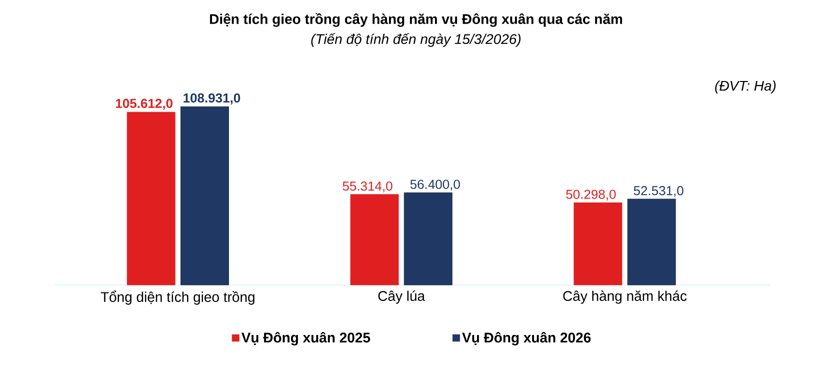 Image resolution: width=833 pixels, height=377 pixels. What do you see at coordinates (212, 98) in the screenshot?
I see `data-label: 108.931,0` at bounding box center [212, 98].